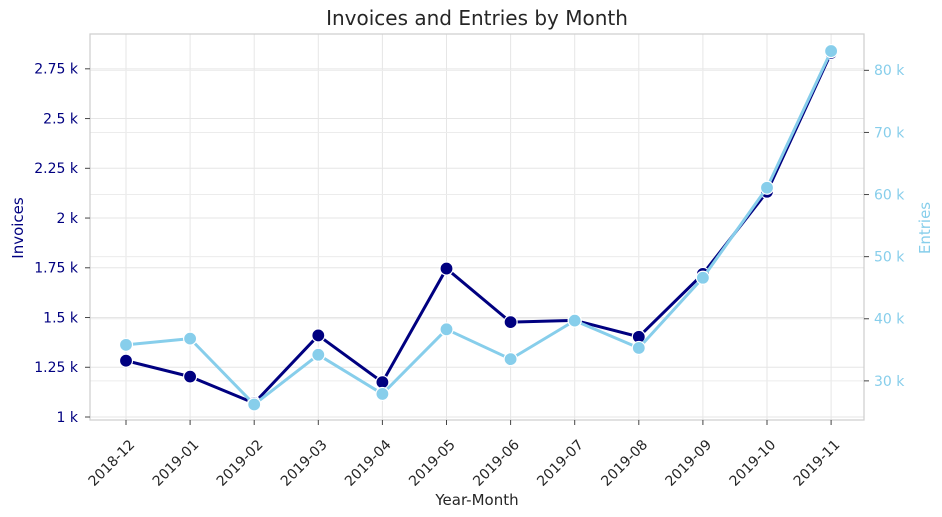  What do you see at coordinates (56, 368) in the screenshot?
I see `y-left-tick-label: 1.25 k` at bounding box center [56, 368].